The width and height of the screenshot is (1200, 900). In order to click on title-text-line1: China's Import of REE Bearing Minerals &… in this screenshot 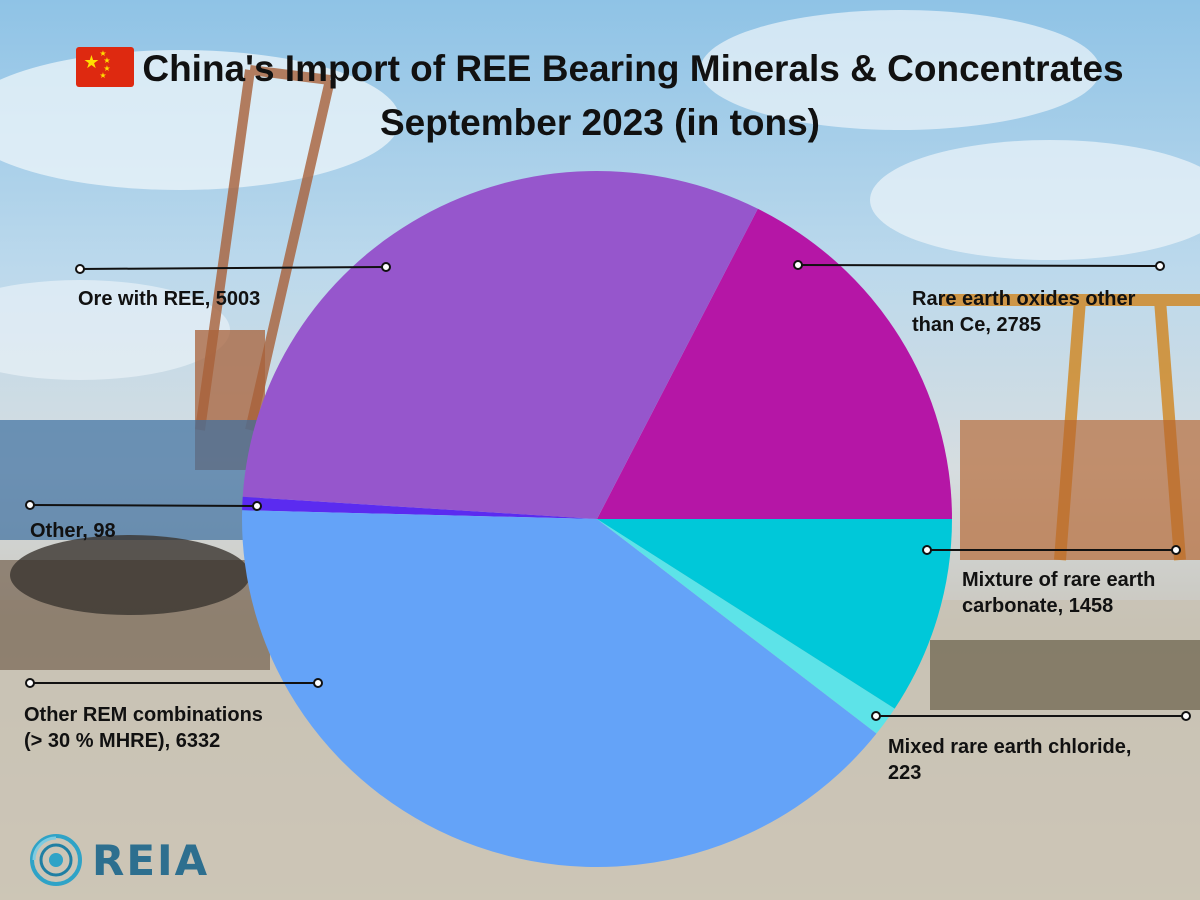, I will do `click(633, 68)`.